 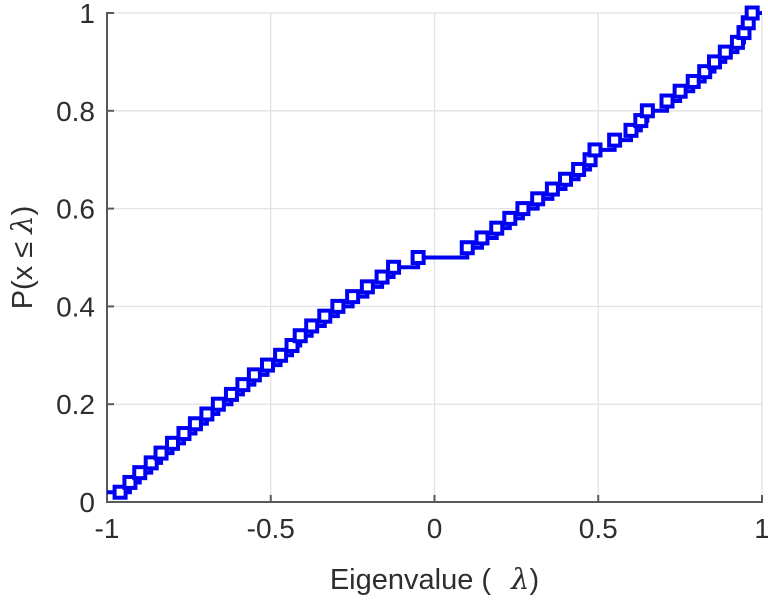 What do you see at coordinates (435, 528) in the screenshot?
I see `x-tick-label: 0` at bounding box center [435, 528].